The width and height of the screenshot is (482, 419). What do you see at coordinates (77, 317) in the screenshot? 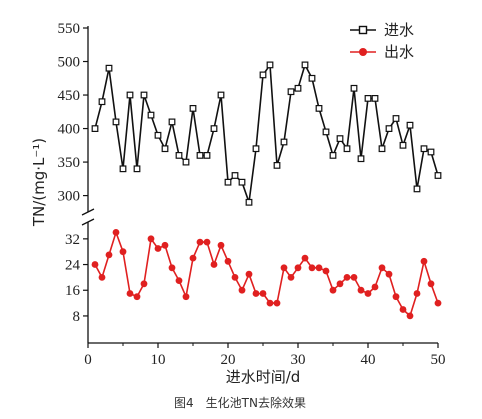
I see `y-lower-tick-label: 8` at bounding box center [77, 317].